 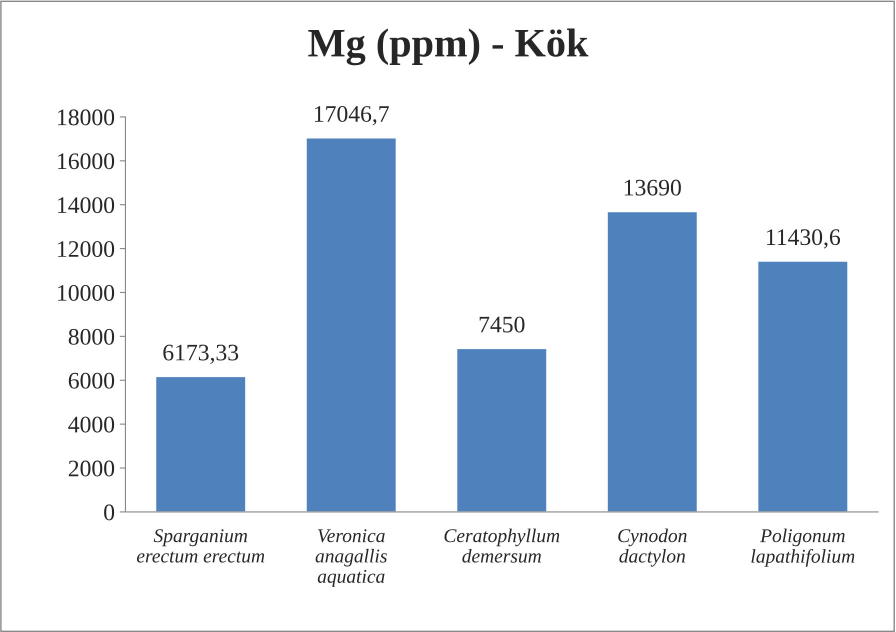 What do you see at coordinates (86, 117) in the screenshot?
I see `y-tick-label: 18000` at bounding box center [86, 117].